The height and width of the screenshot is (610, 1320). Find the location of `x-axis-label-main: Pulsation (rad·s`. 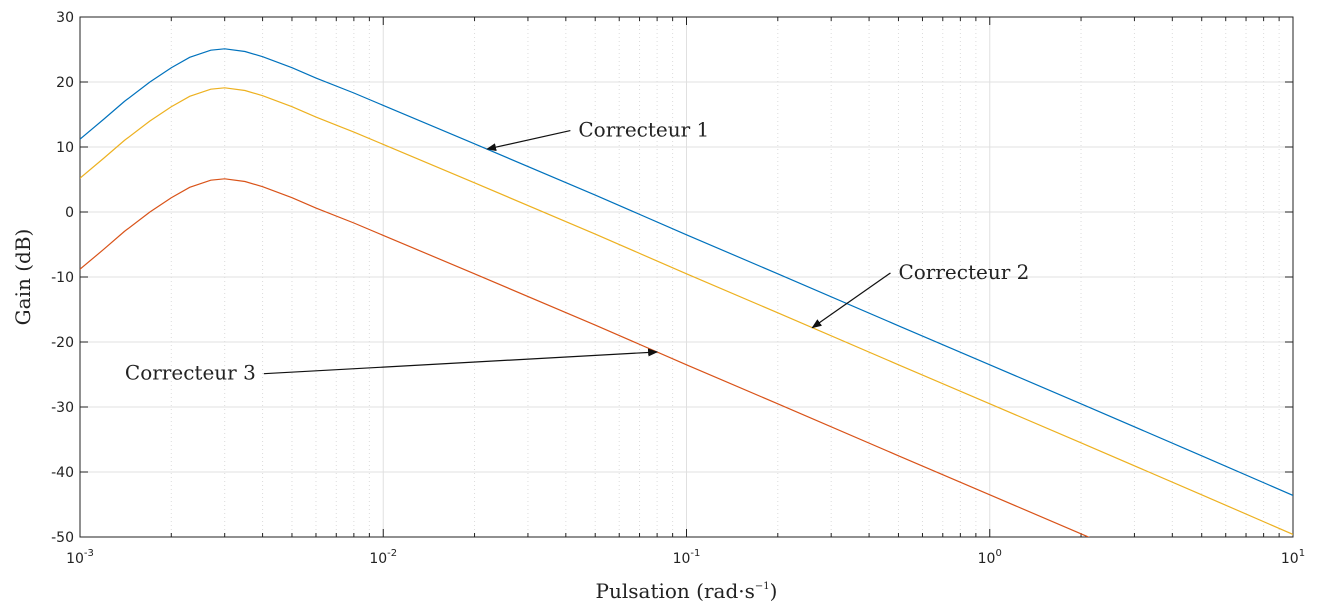

x-axis-label-main: Pulsation (rad·s is located at coordinates (675, 591).